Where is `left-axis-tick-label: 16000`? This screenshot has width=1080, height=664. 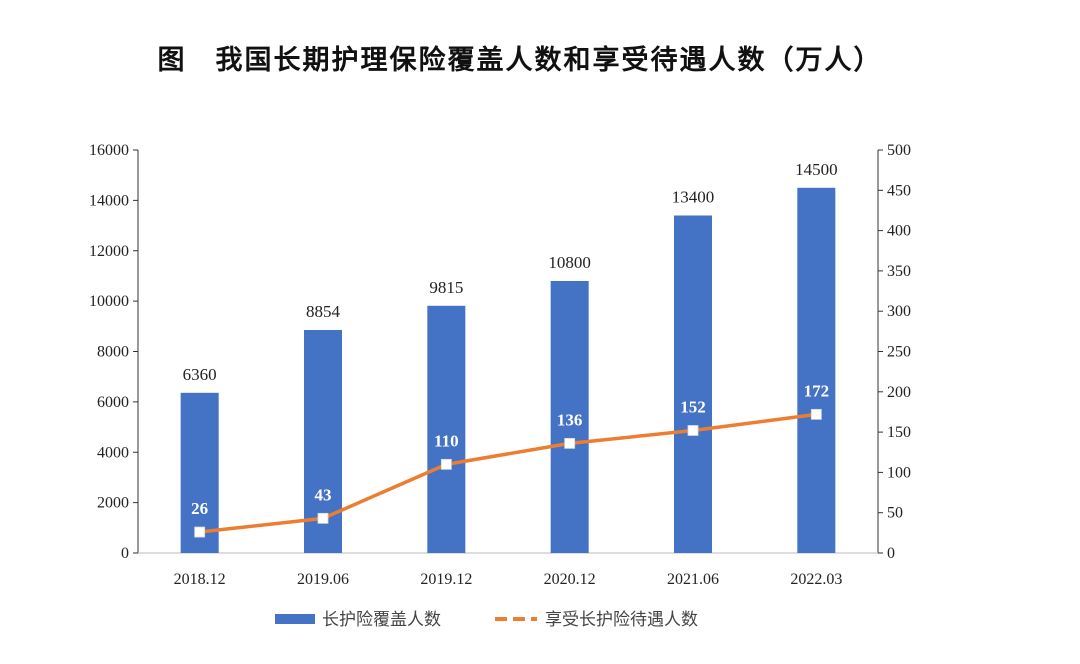
left-axis-tick-label: 16000 is located at coordinates (109, 150).